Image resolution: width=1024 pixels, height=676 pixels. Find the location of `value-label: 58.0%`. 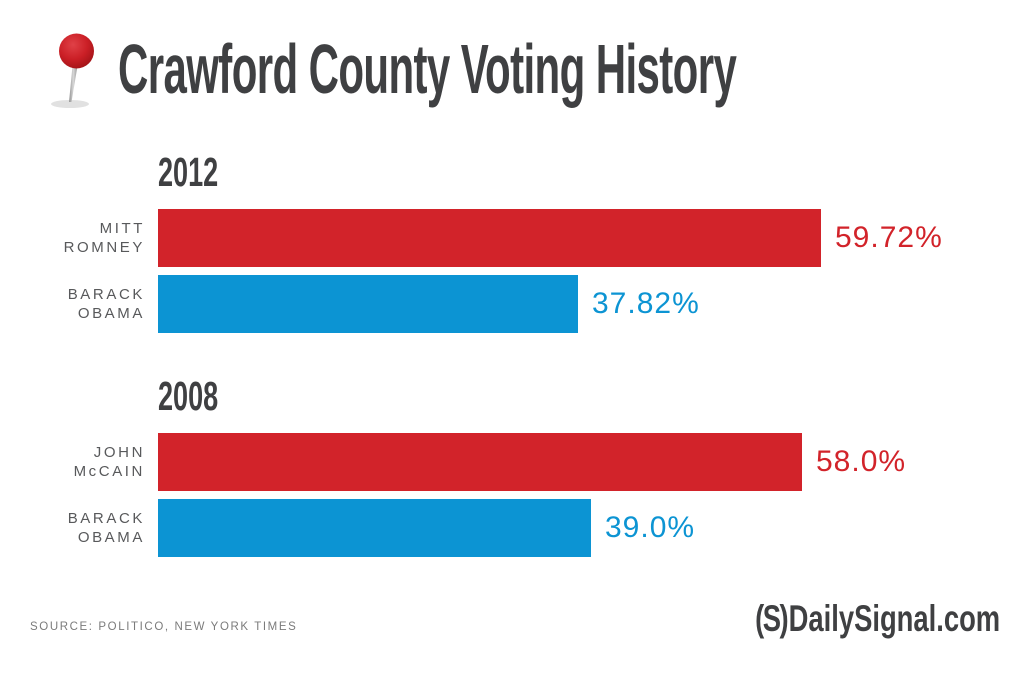

value-label: 58.0% is located at coordinates (861, 461).